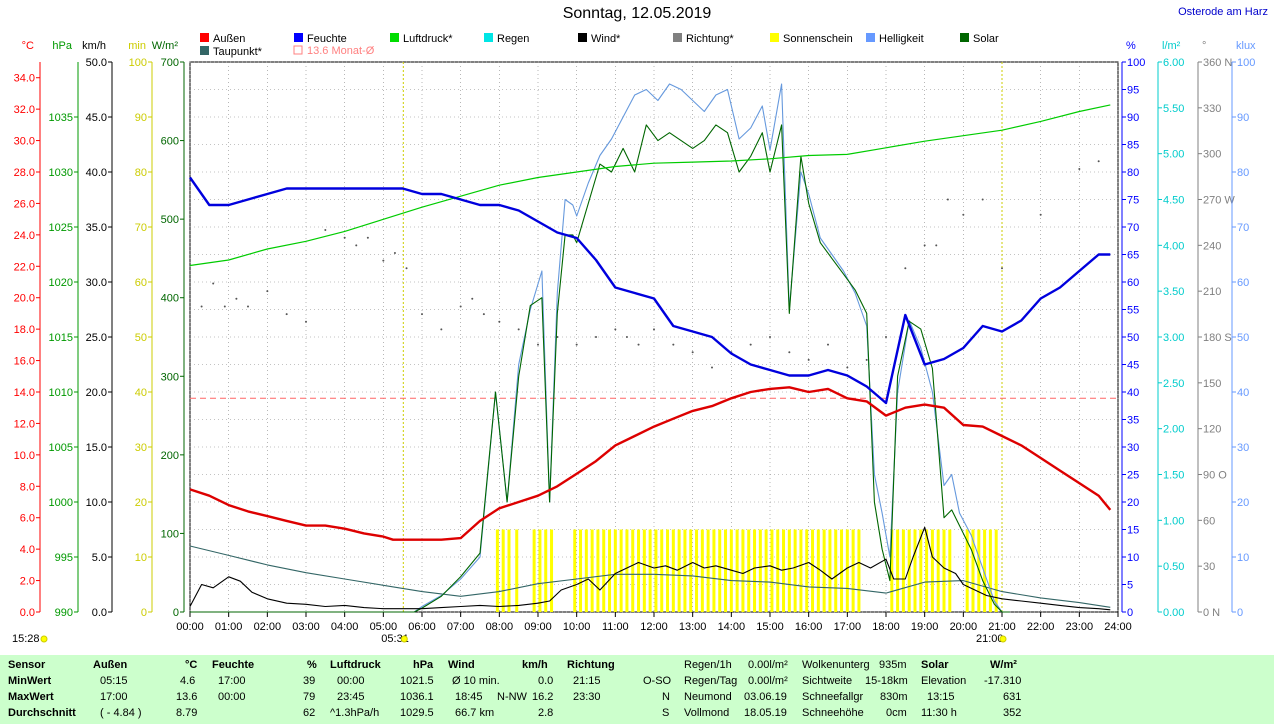  Describe the element at coordinates (1173, 567) in the screenshot. I see `axis-rain-tick-label: 0.50` at that location.